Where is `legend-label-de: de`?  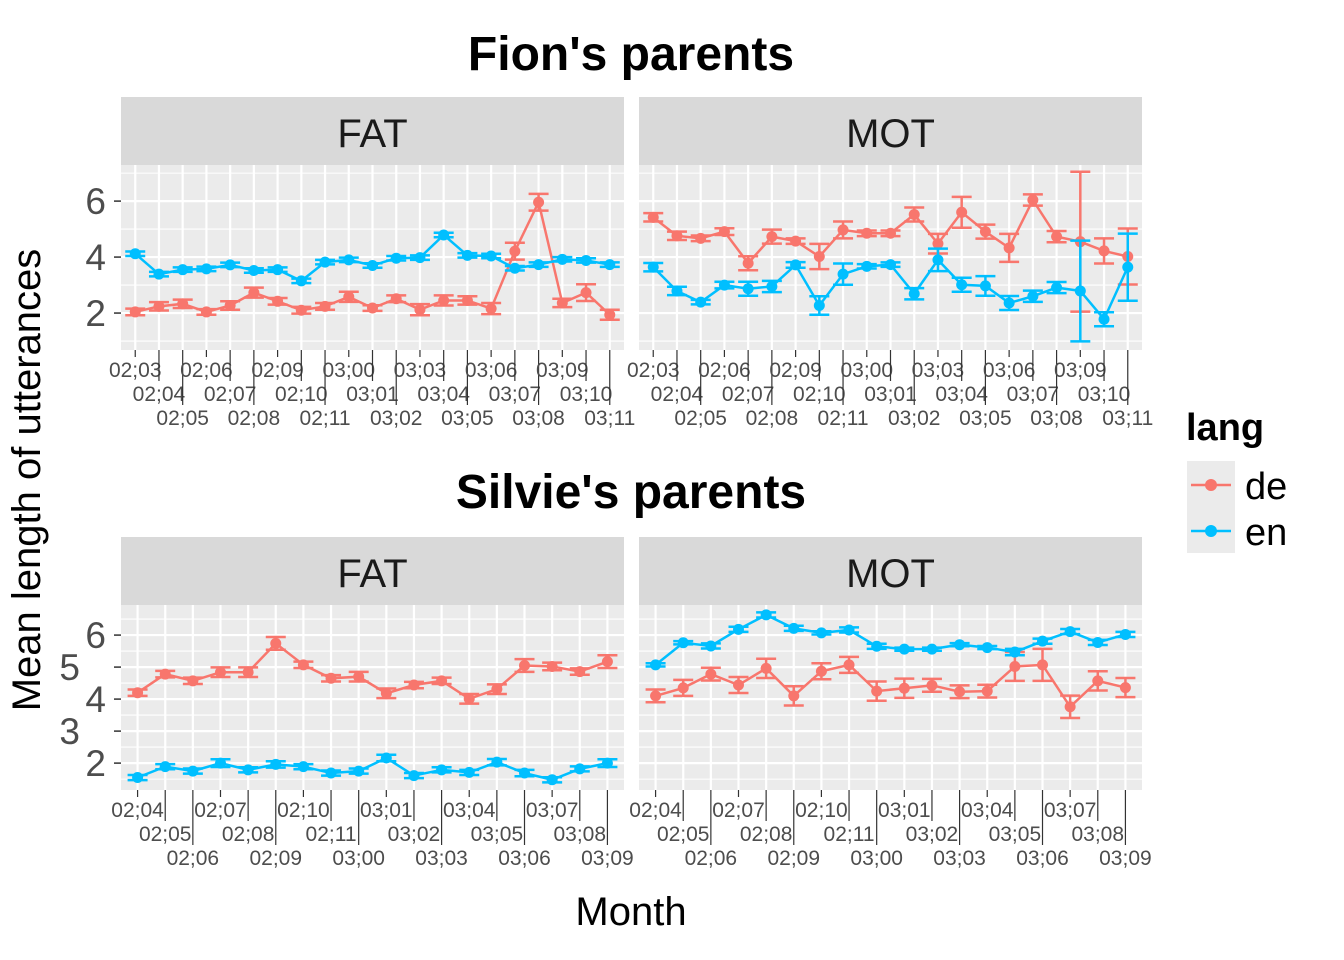
legend-label-de: de is located at coordinates (1266, 487).